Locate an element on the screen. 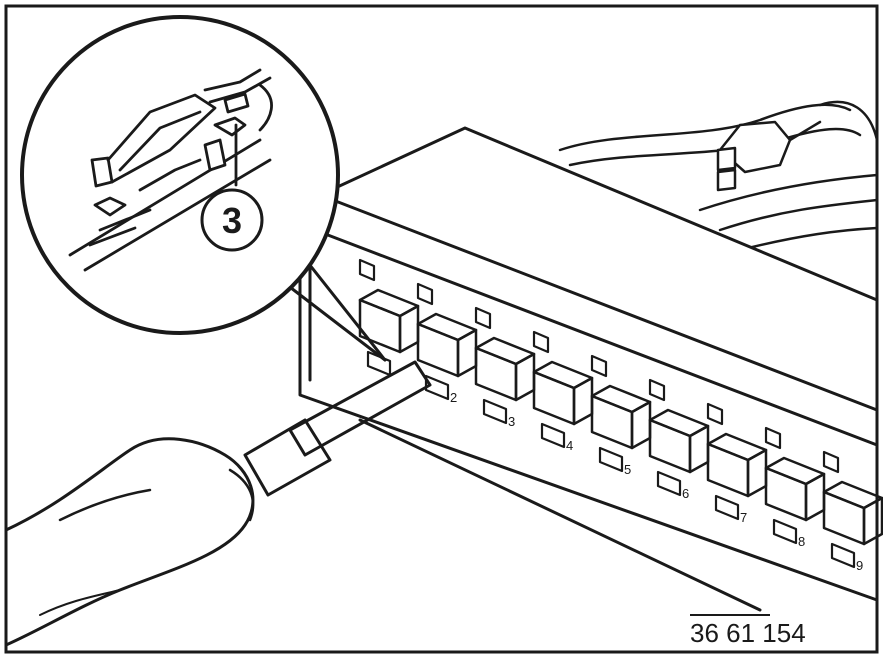  callout-label: 3 is located at coordinates (232, 220).